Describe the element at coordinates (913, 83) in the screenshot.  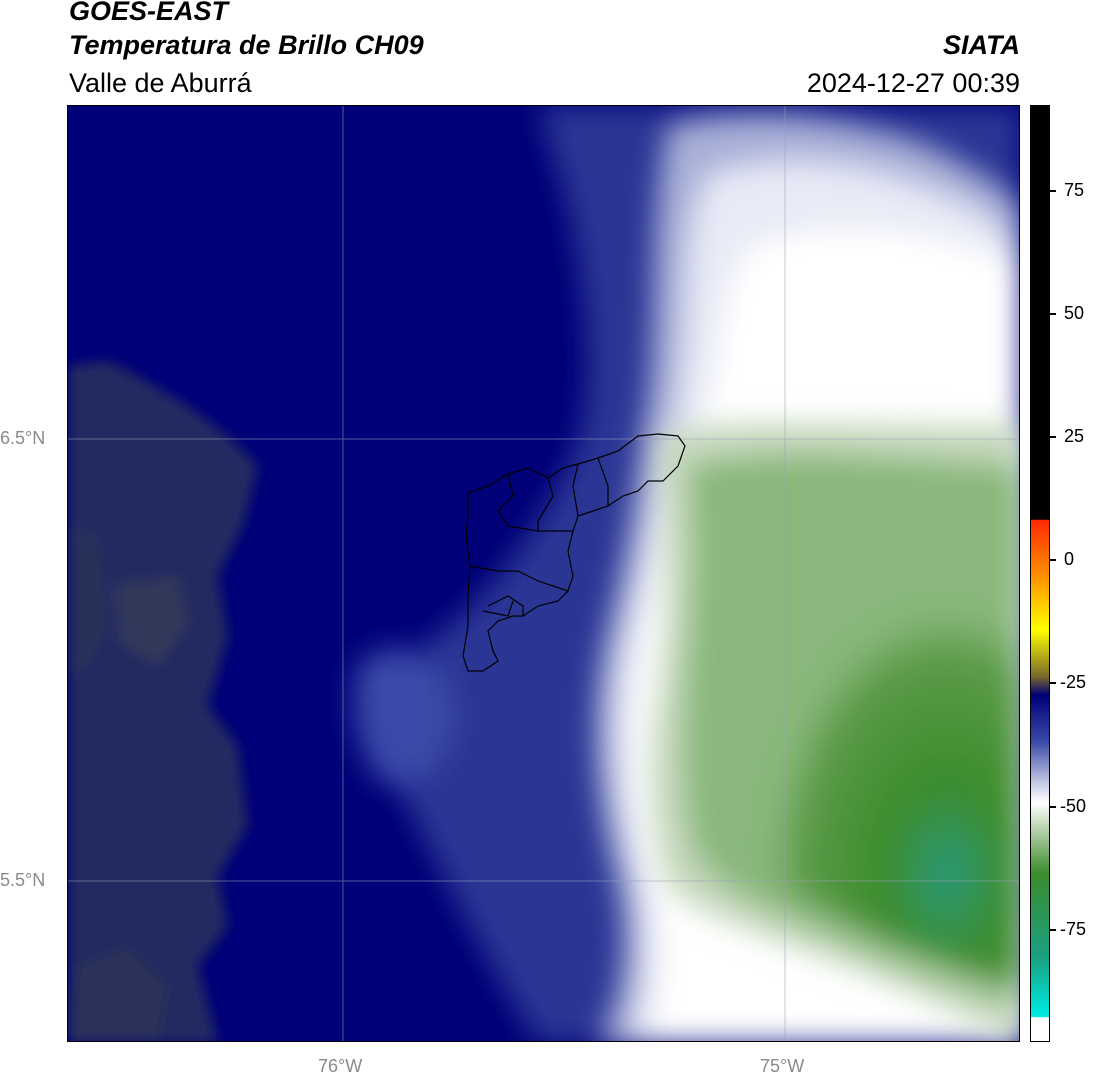
I see `datetime-label: 2024-12-27 00:39` at that location.